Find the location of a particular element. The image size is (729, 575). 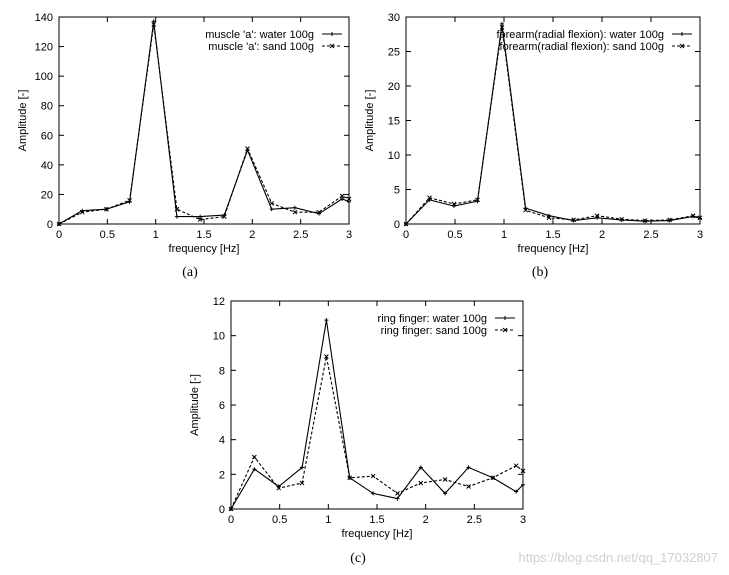

panel-caption: (a) is located at coordinates (190, 272).